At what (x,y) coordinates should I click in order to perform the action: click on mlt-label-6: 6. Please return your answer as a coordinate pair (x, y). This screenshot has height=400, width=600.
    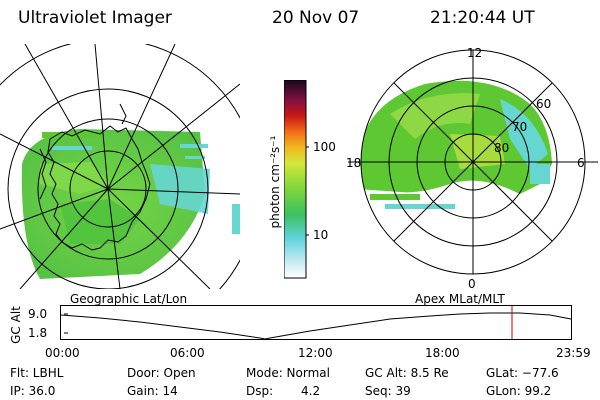
    Looking at the image, I should click on (581, 163).